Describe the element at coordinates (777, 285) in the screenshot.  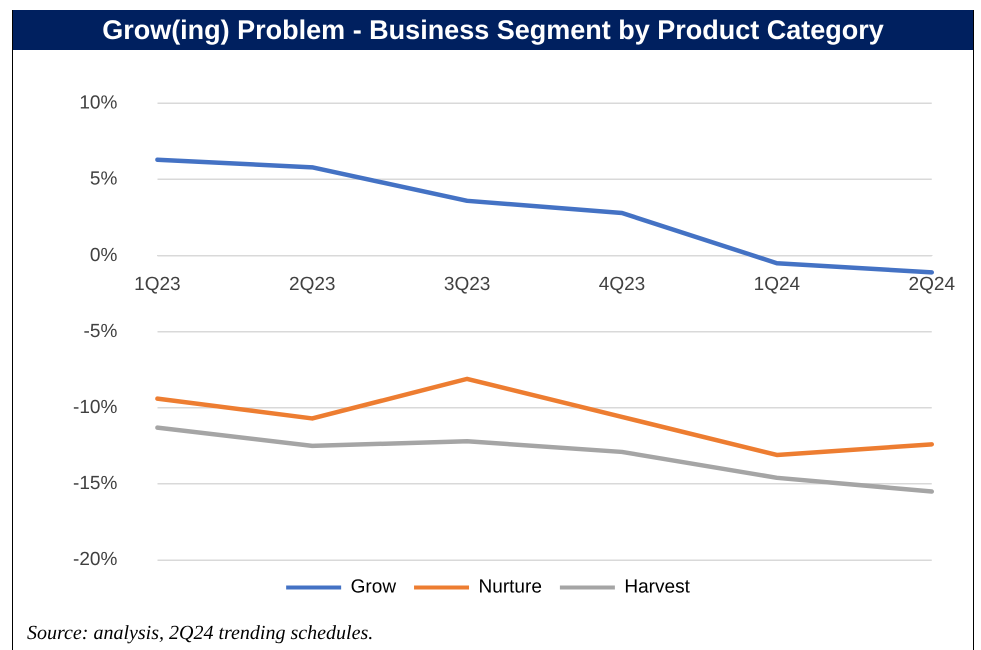
I see `x-tick-label: 1Q24` at that location.